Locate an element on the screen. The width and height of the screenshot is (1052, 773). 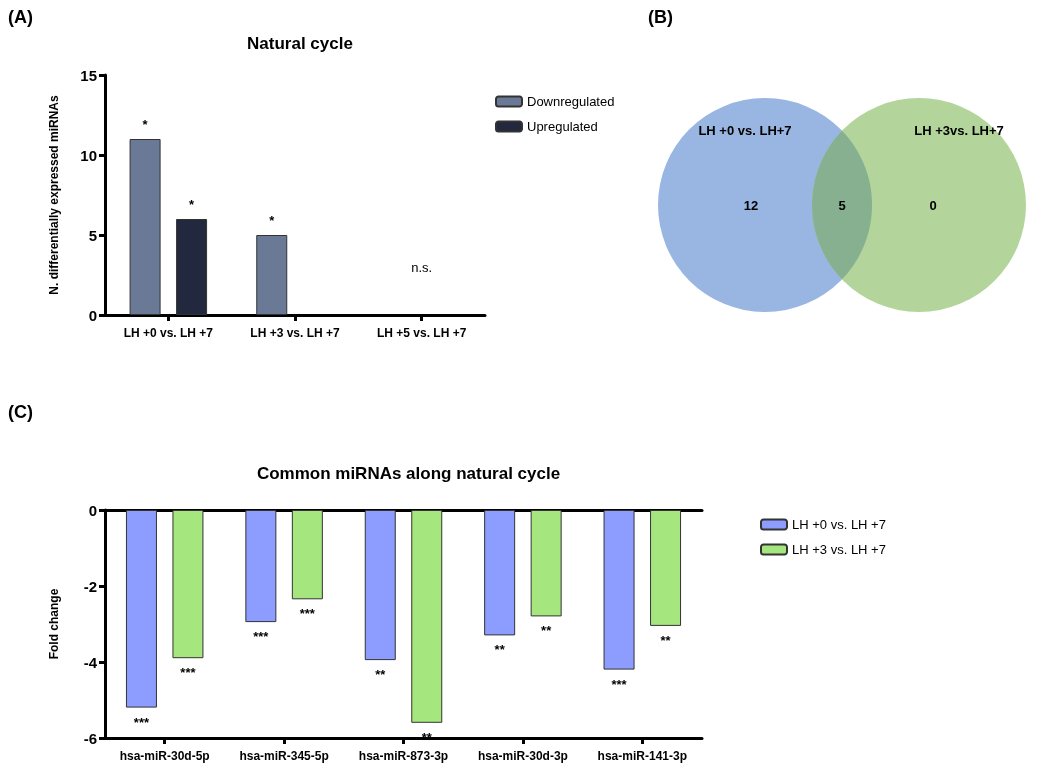
y-axis-title: N. differentially expressed miRNAs is located at coordinates (54, 194).